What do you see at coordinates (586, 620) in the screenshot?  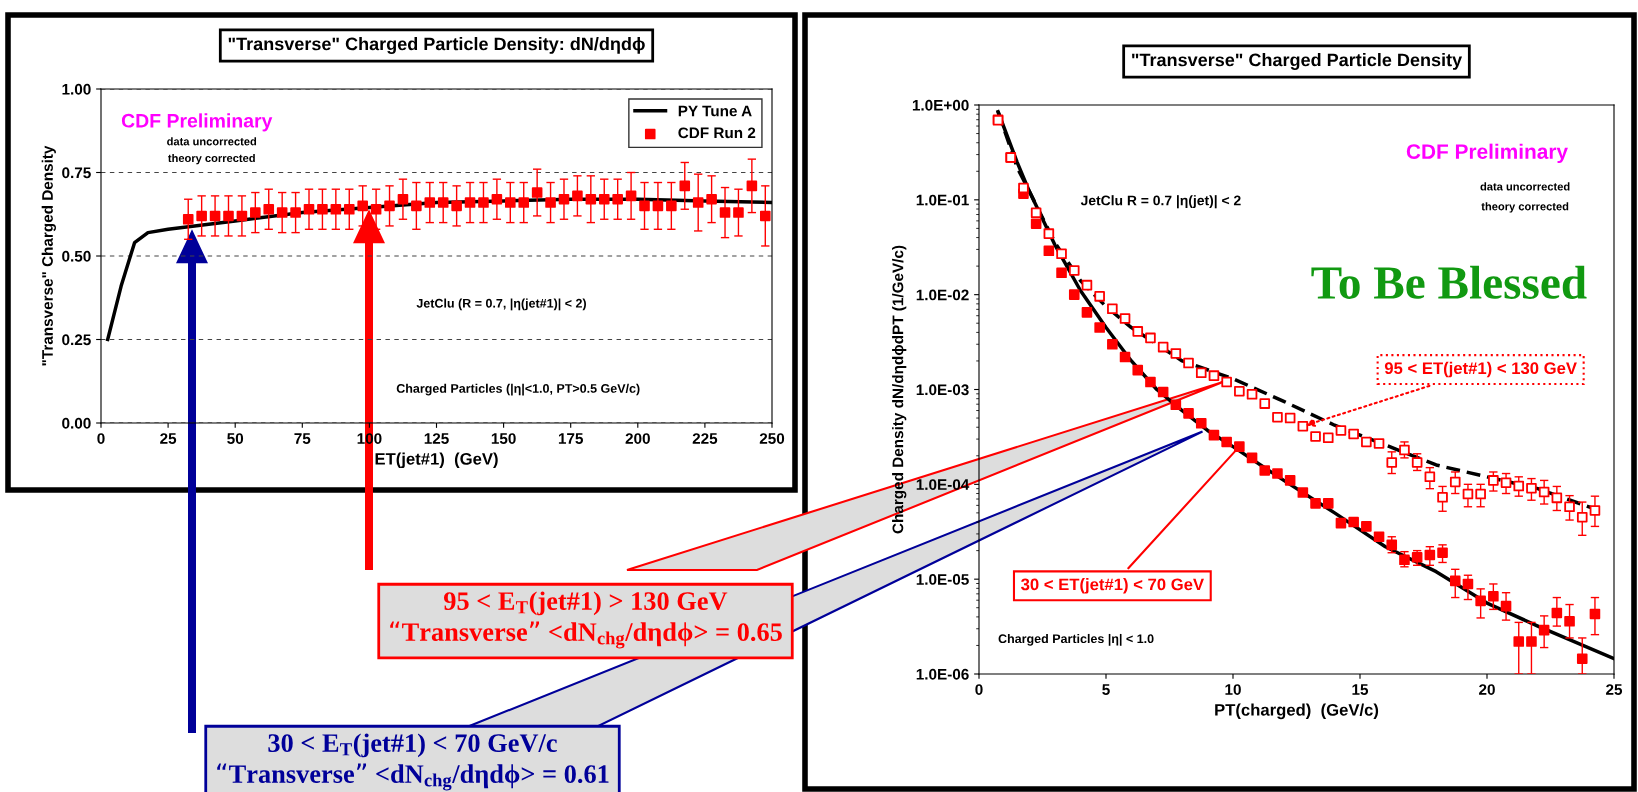 I see `text: 95 < E$_{T}$(jet#1) > 130 GeV “Transverse” <dN$_{chg}$/dηdϕ> = 0.65` at bounding box center [586, 620].